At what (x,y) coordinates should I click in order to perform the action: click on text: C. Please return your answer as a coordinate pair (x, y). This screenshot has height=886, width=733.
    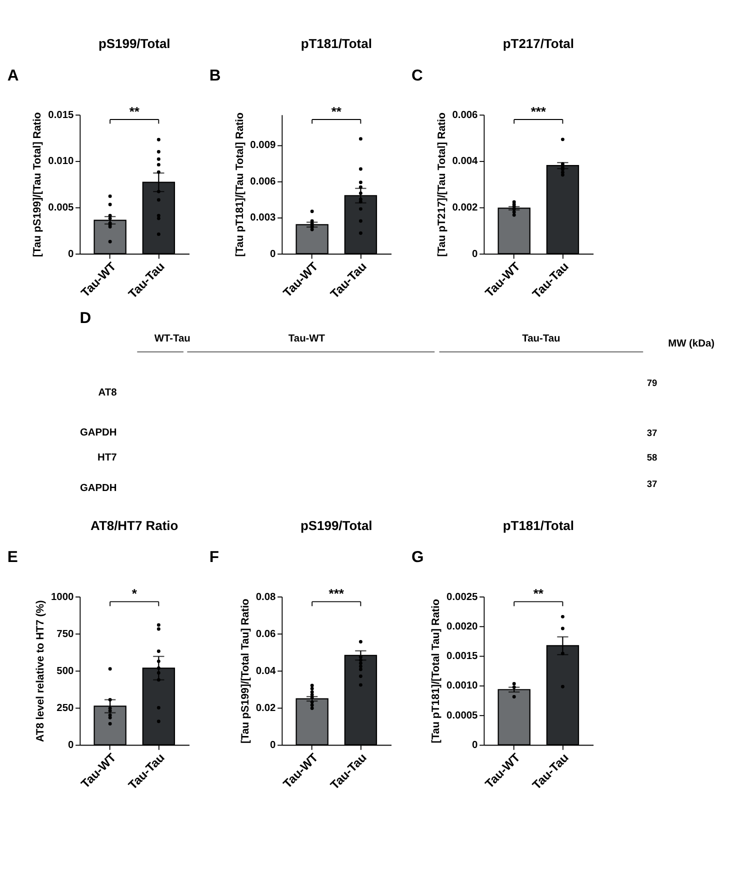
    Looking at the image, I should click on (417, 75).